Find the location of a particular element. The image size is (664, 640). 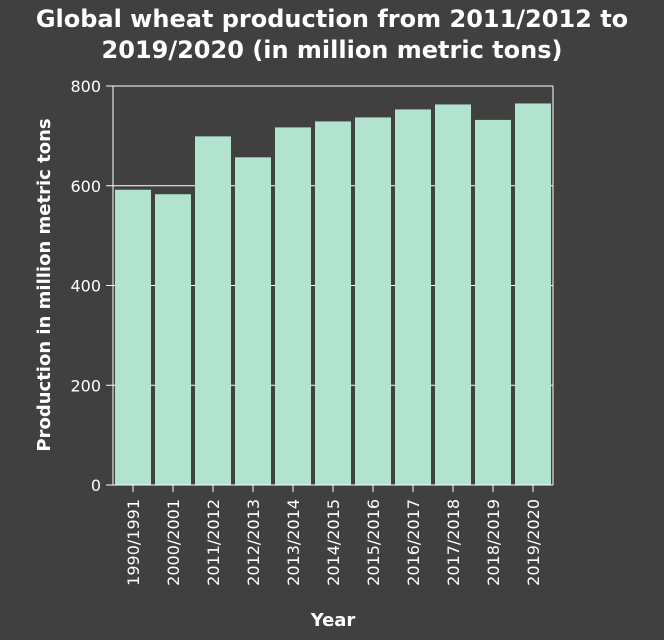

chart-title-line-2: 2019/2020 (in million metric tons) is located at coordinates (332, 50).